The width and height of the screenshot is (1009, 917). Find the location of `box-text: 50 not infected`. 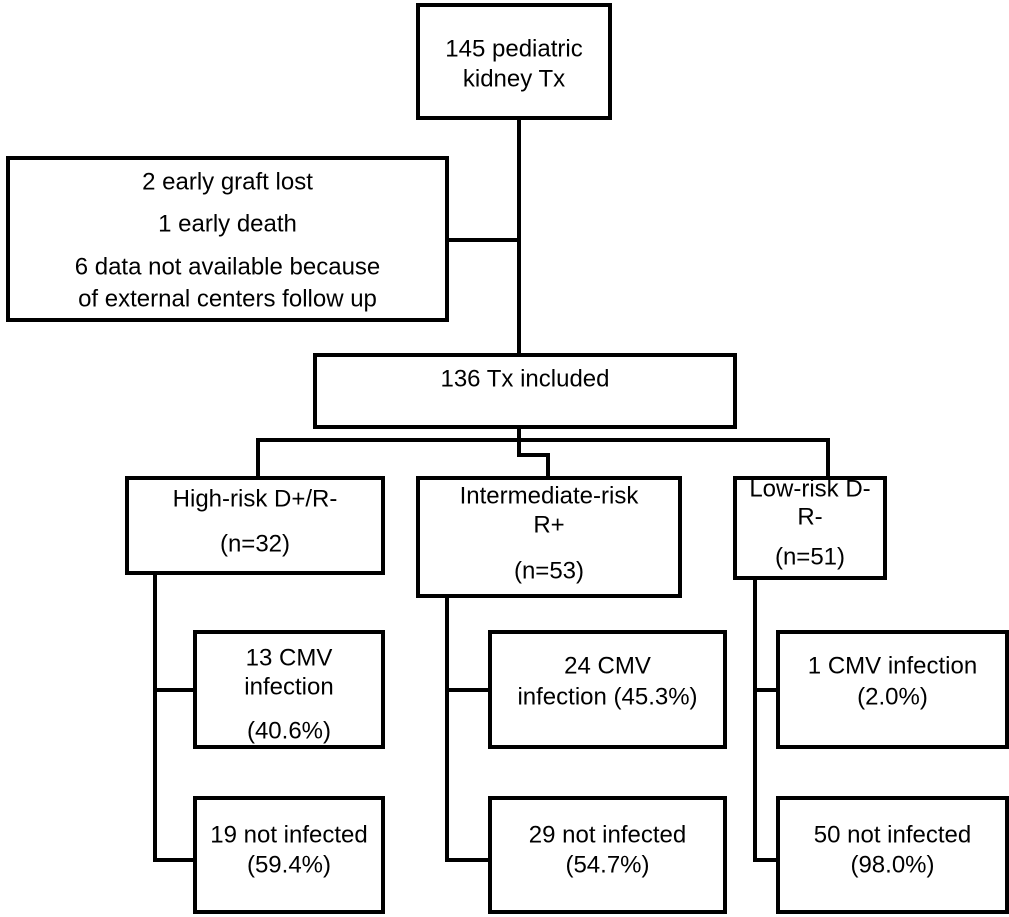

box-text: 50 not infected is located at coordinates (892, 834).